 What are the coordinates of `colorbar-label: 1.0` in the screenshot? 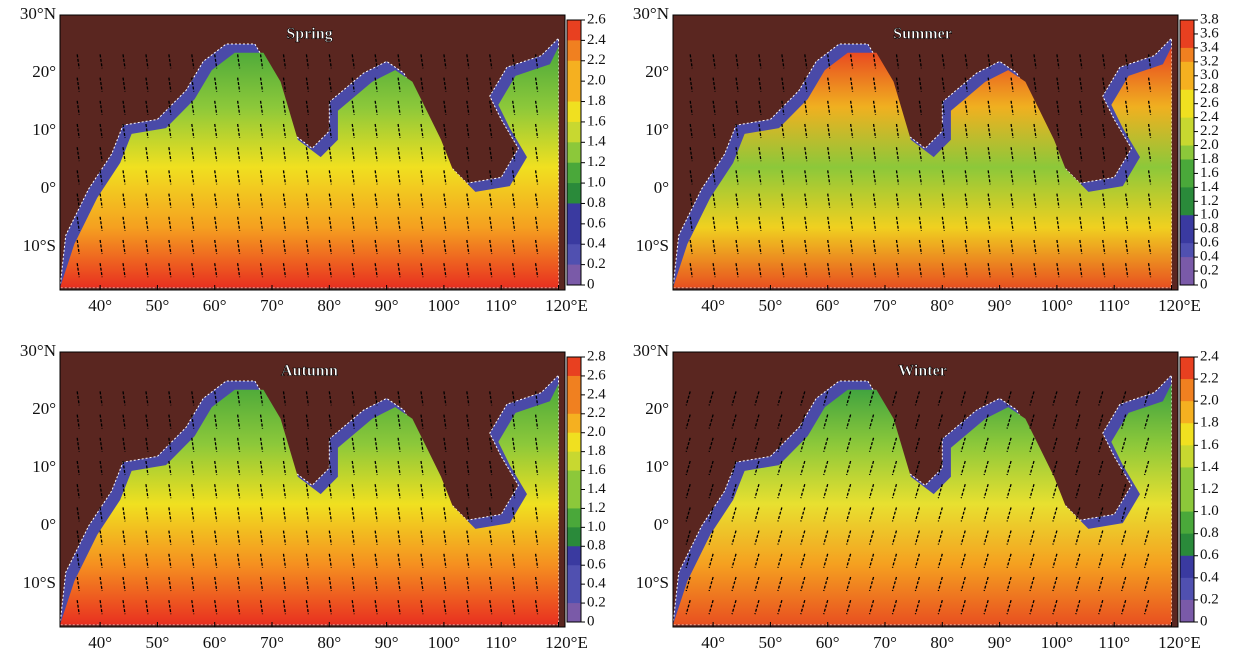 It's located at (1209, 215).